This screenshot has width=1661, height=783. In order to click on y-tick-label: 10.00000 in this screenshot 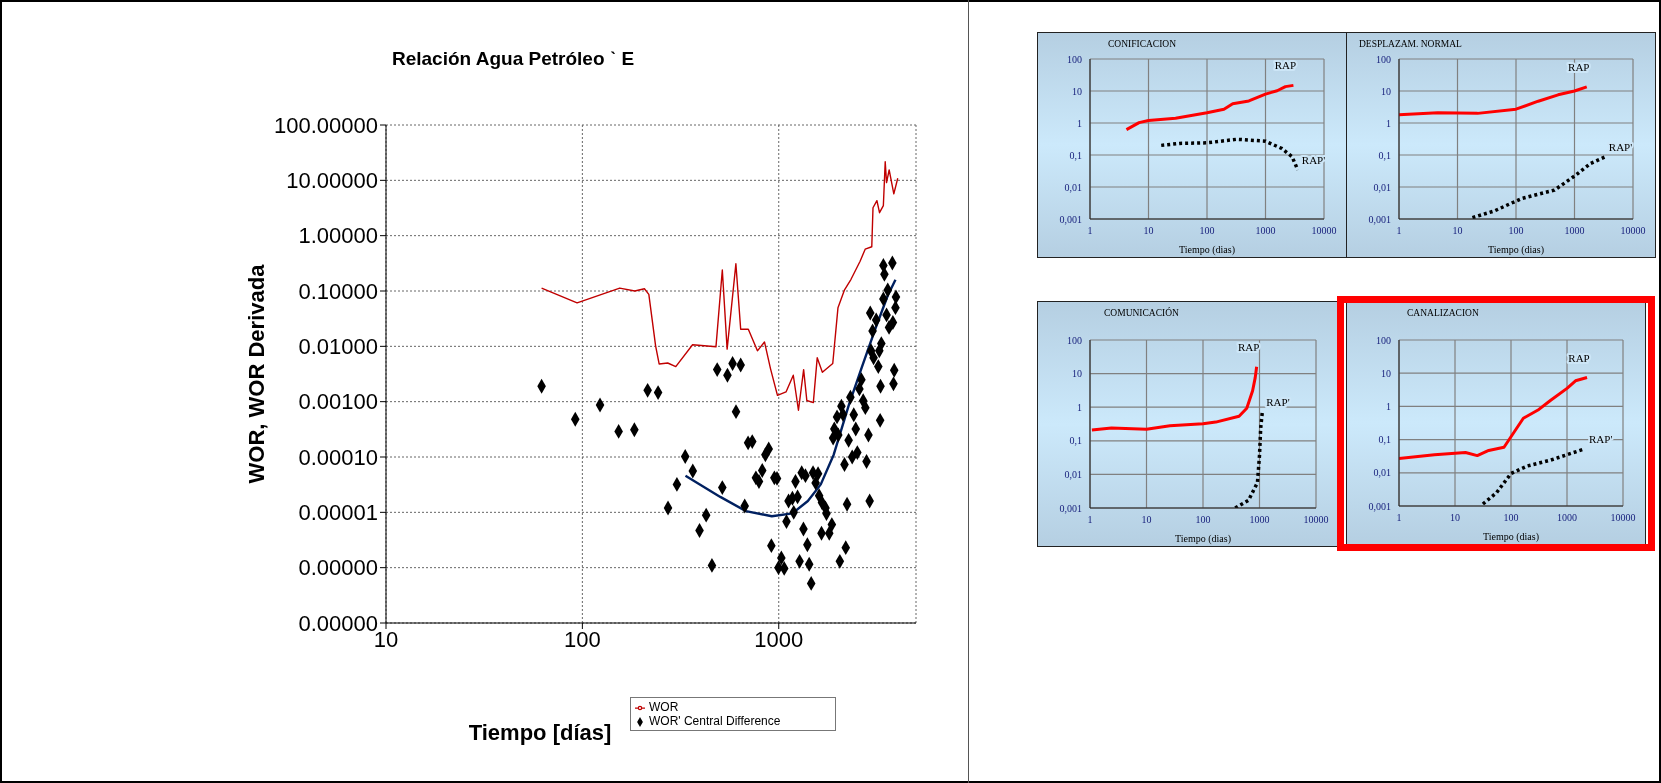, I will do `click(332, 181)`.